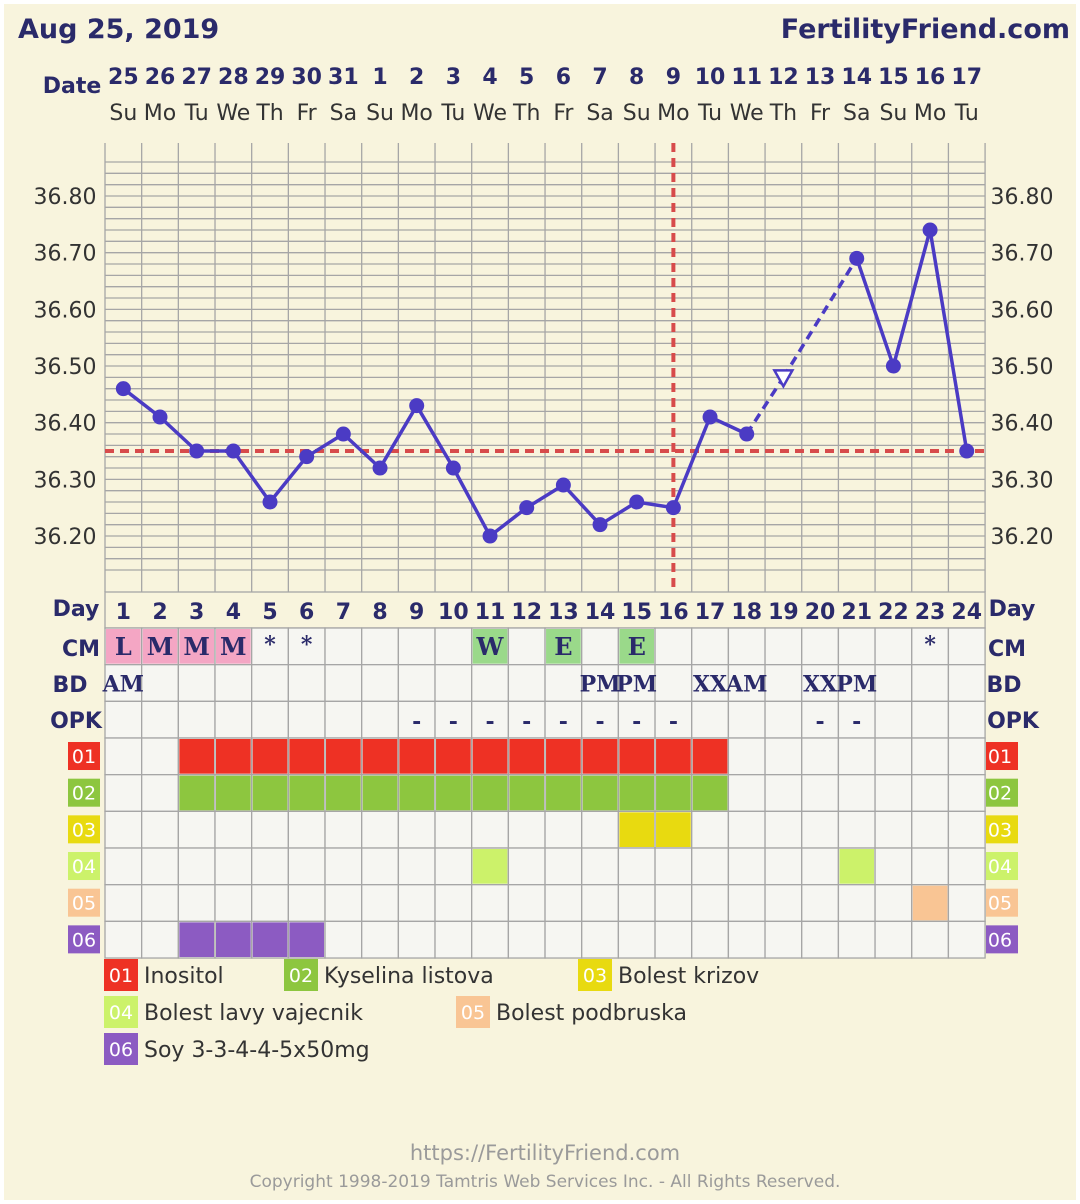 The height and width of the screenshot is (1204, 1080). Describe the element at coordinates (746, 612) in the screenshot. I see `cycle-day-number: 18` at that location.